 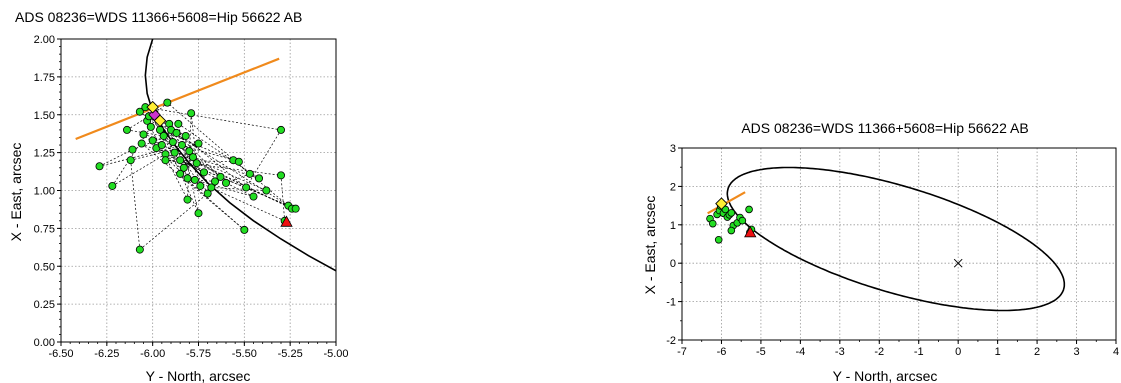 I want to click on c1-x-tick-label: -5.25, so click(x=290, y=354).